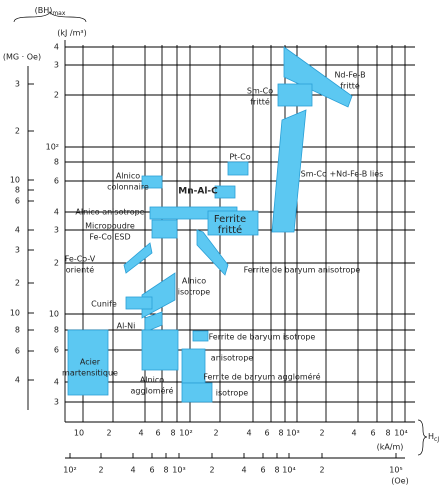 This screenshot has width=442, height=491. Describe the element at coordinates (395, 470) in the screenshot. I see `x-tick-label: 10⁵` at that location.